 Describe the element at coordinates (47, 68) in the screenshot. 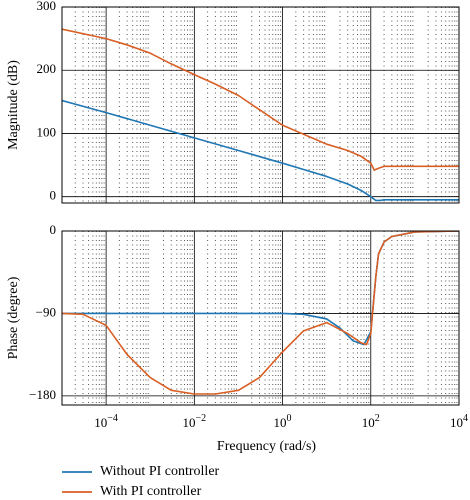

I see `y-tick-label: 200` at that location.